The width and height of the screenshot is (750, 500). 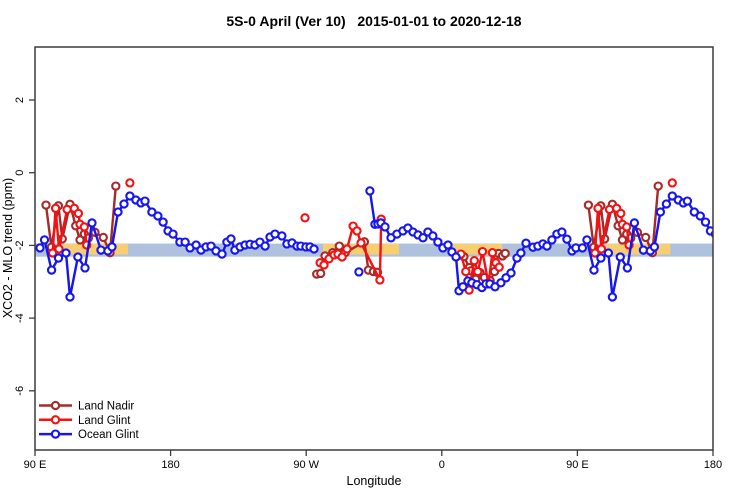 I want to click on x-axis-label: Longitude, so click(x=374, y=481).